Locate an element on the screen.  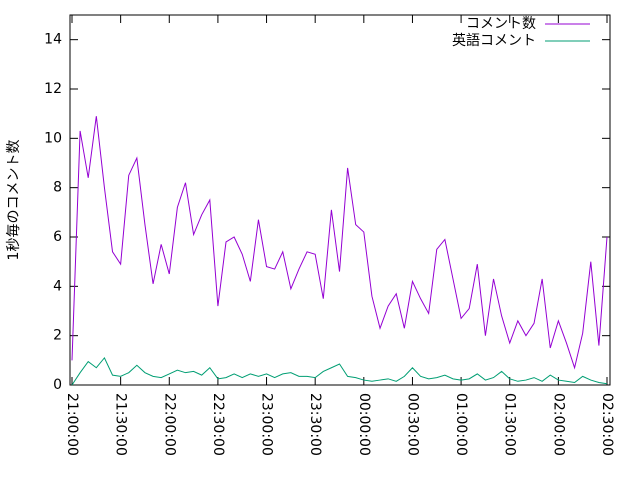
x-tick-label: 00:30:00 is located at coordinates (412, 424).